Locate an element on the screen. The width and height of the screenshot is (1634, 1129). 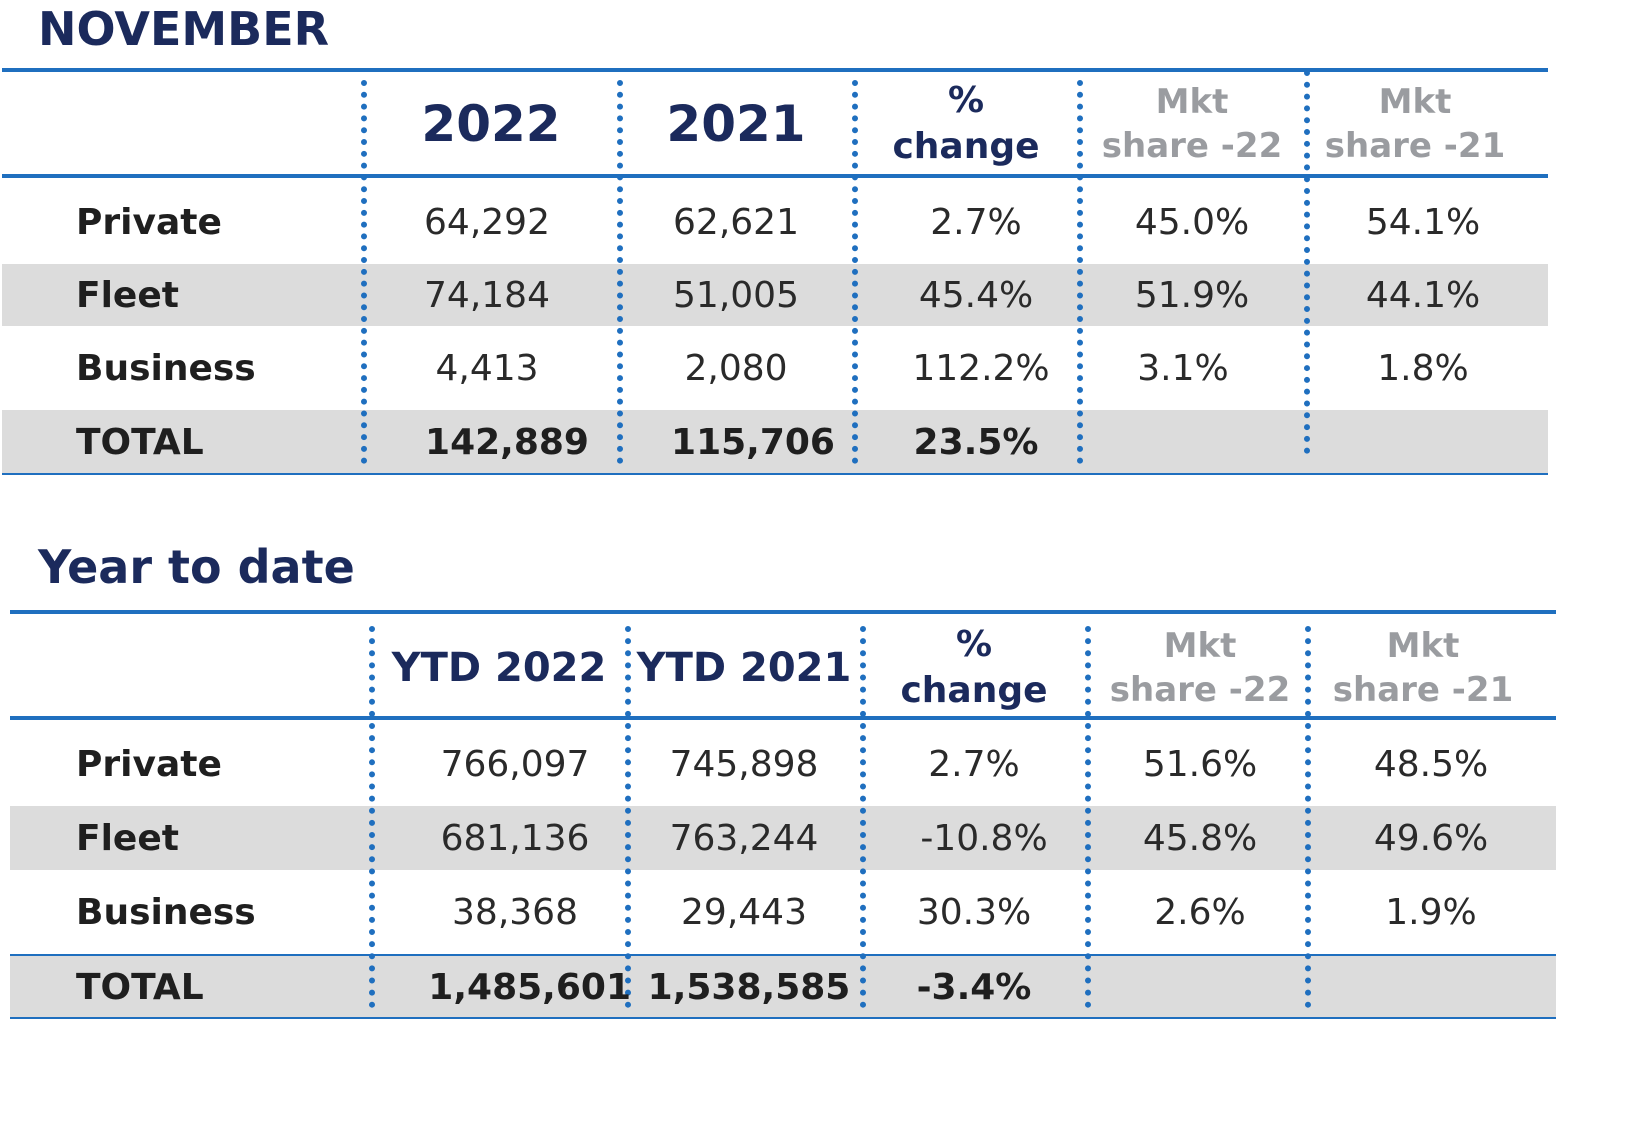
november-title: NOVEMBER is located at coordinates (184, 29).